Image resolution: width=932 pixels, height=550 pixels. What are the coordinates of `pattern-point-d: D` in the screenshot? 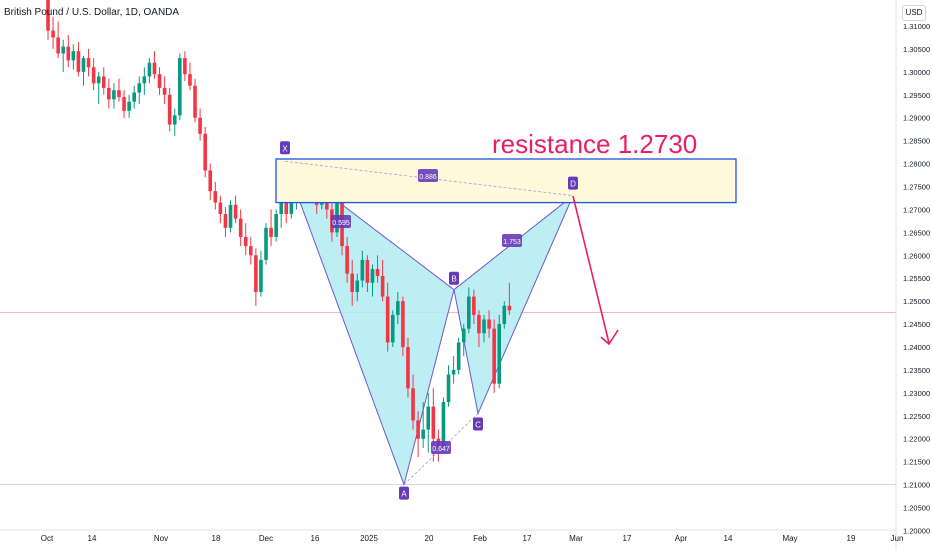 It's located at (573, 183).